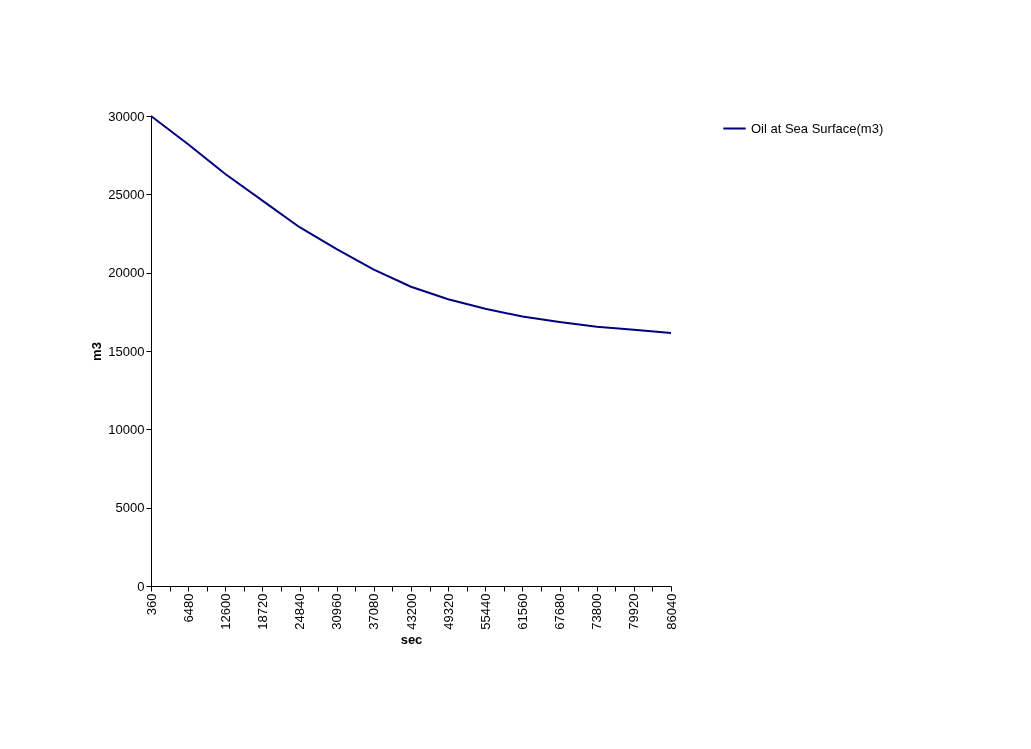 The height and width of the screenshot is (749, 1031). What do you see at coordinates (817, 128) in the screenshot?
I see `legend-label: Oil at Sea Surface(m3)` at bounding box center [817, 128].